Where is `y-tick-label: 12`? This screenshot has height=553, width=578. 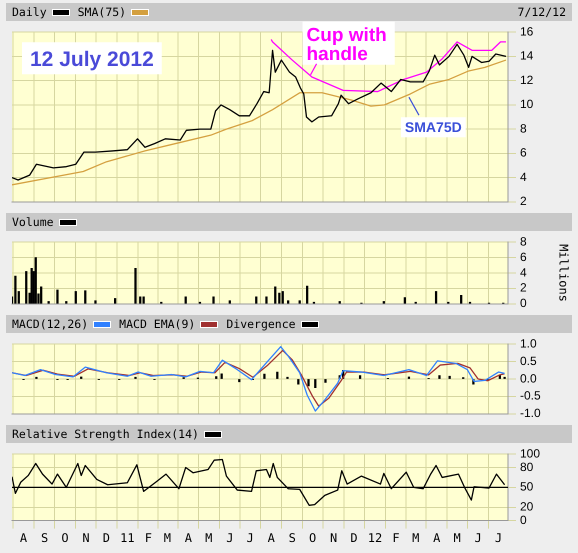
y-tick-label: 12 is located at coordinates (527, 79).